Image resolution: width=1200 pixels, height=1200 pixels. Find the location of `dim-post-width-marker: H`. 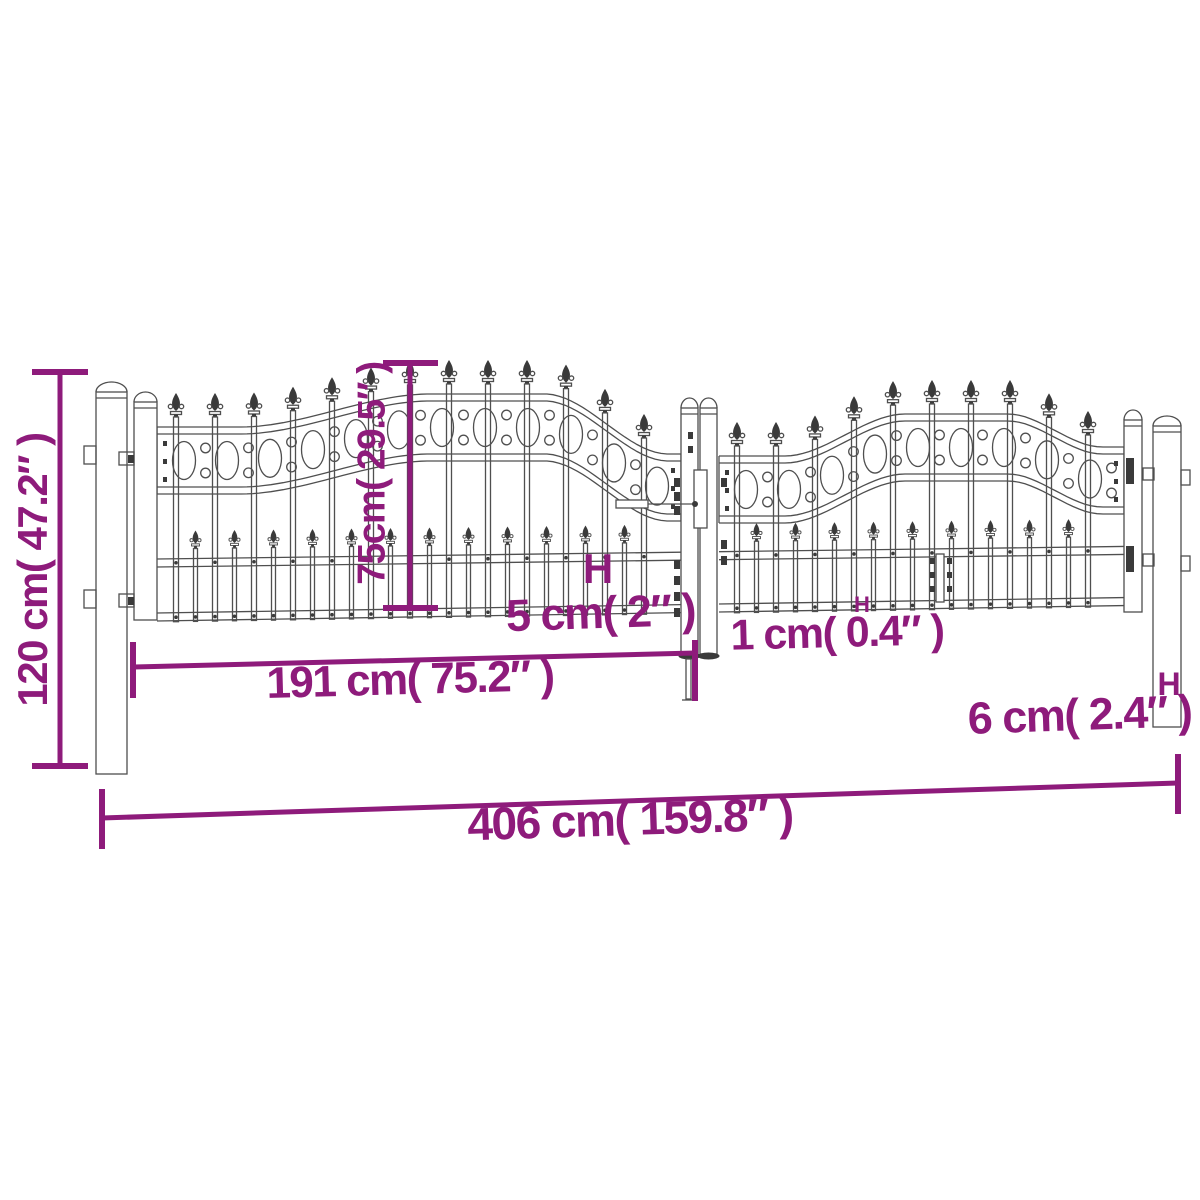

dim-post-width-marker: H is located at coordinates (1169, 684).